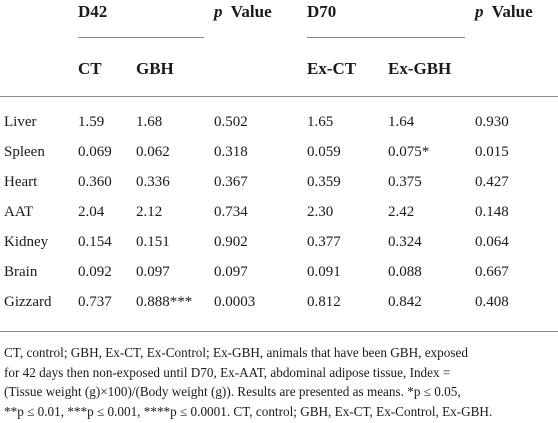 The height and width of the screenshot is (423, 558). Describe the element at coordinates (90, 68) in the screenshot. I see `col-header-ct: CT` at that location.